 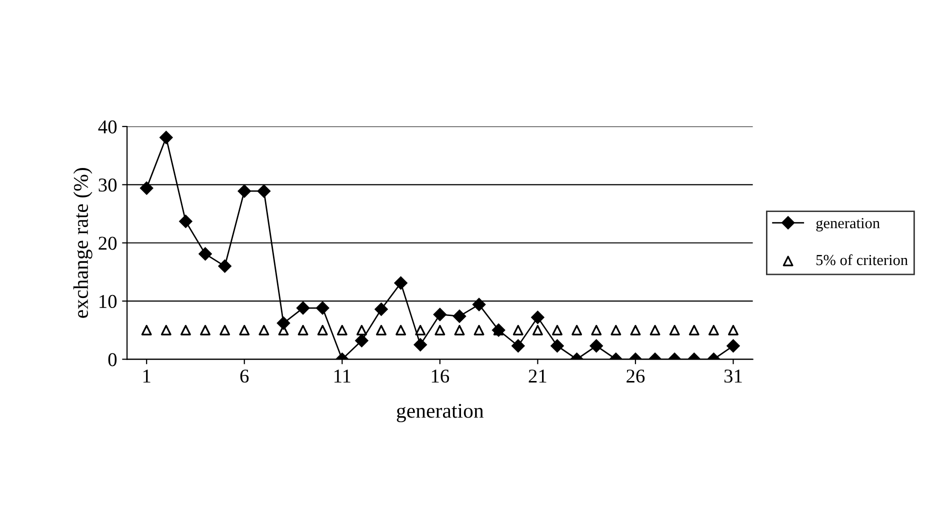 I want to click on x-tick-label: 1, so click(x=146, y=376).